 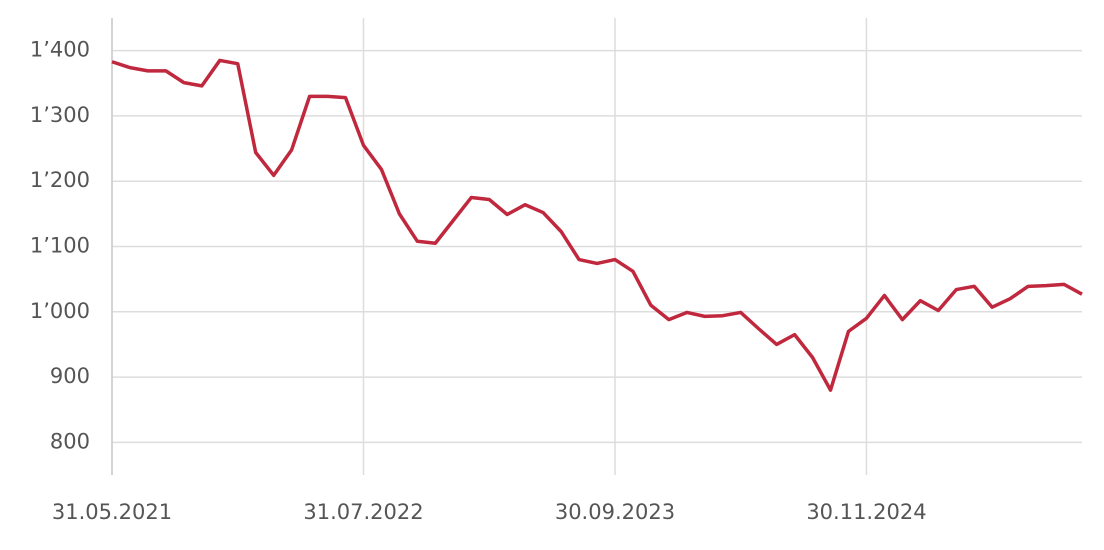 I want to click on y-tick-label: 1’400, so click(x=60, y=50).